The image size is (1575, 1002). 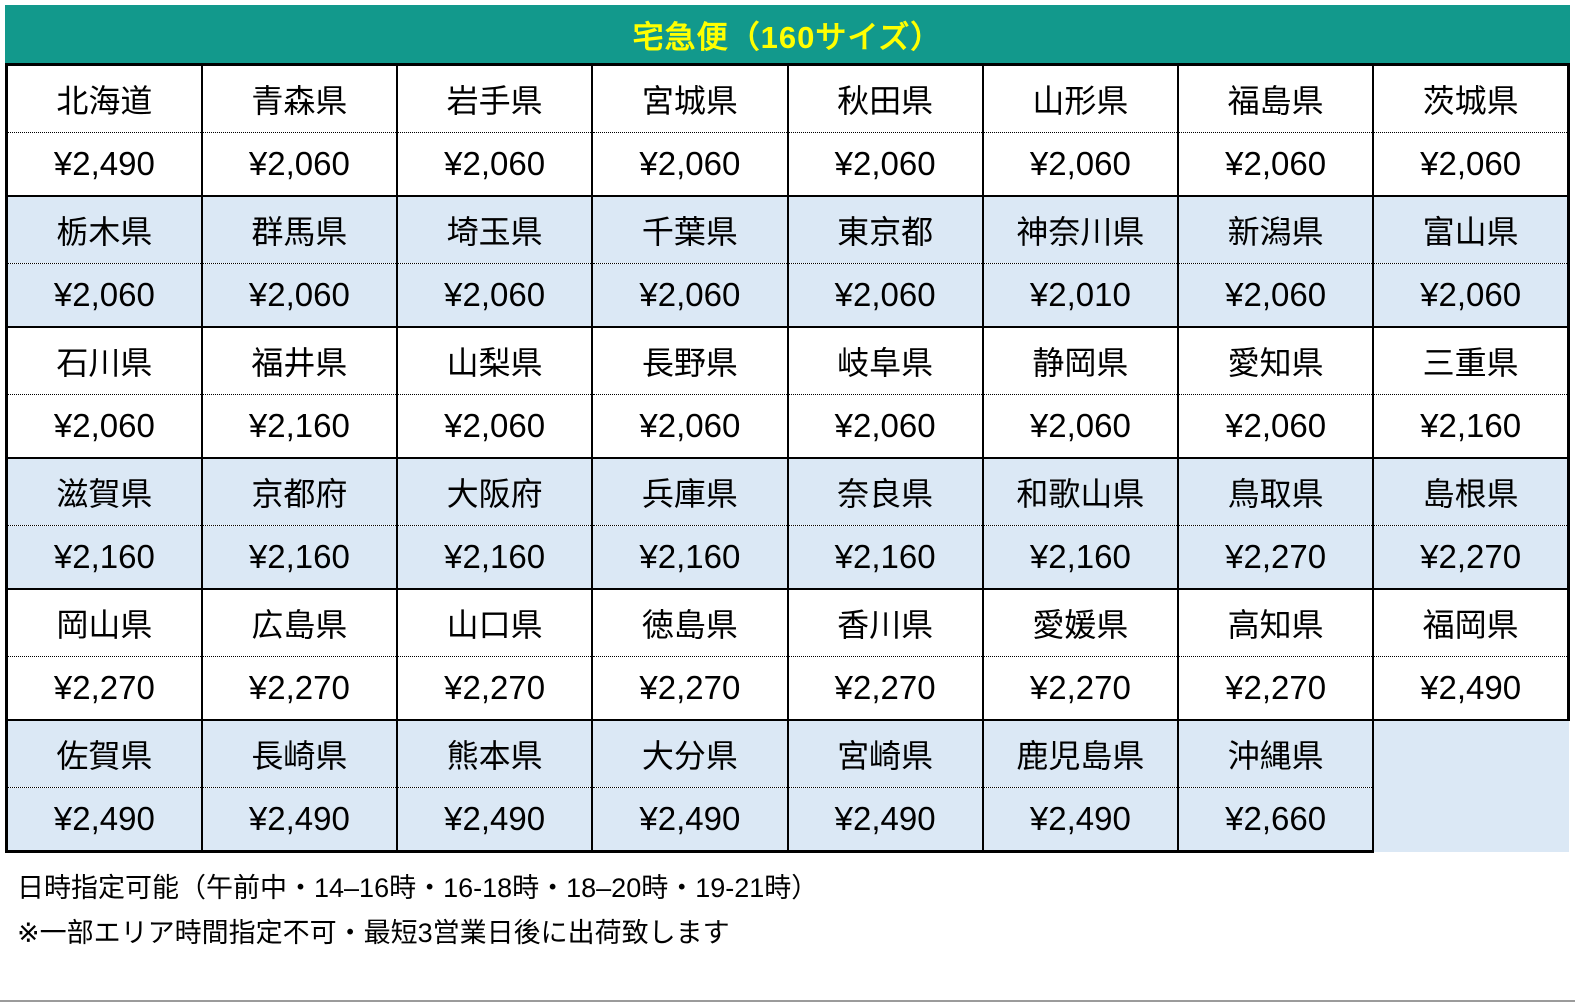 I want to click on prefecture-cell: 埼玉県, so click(x=494, y=229).